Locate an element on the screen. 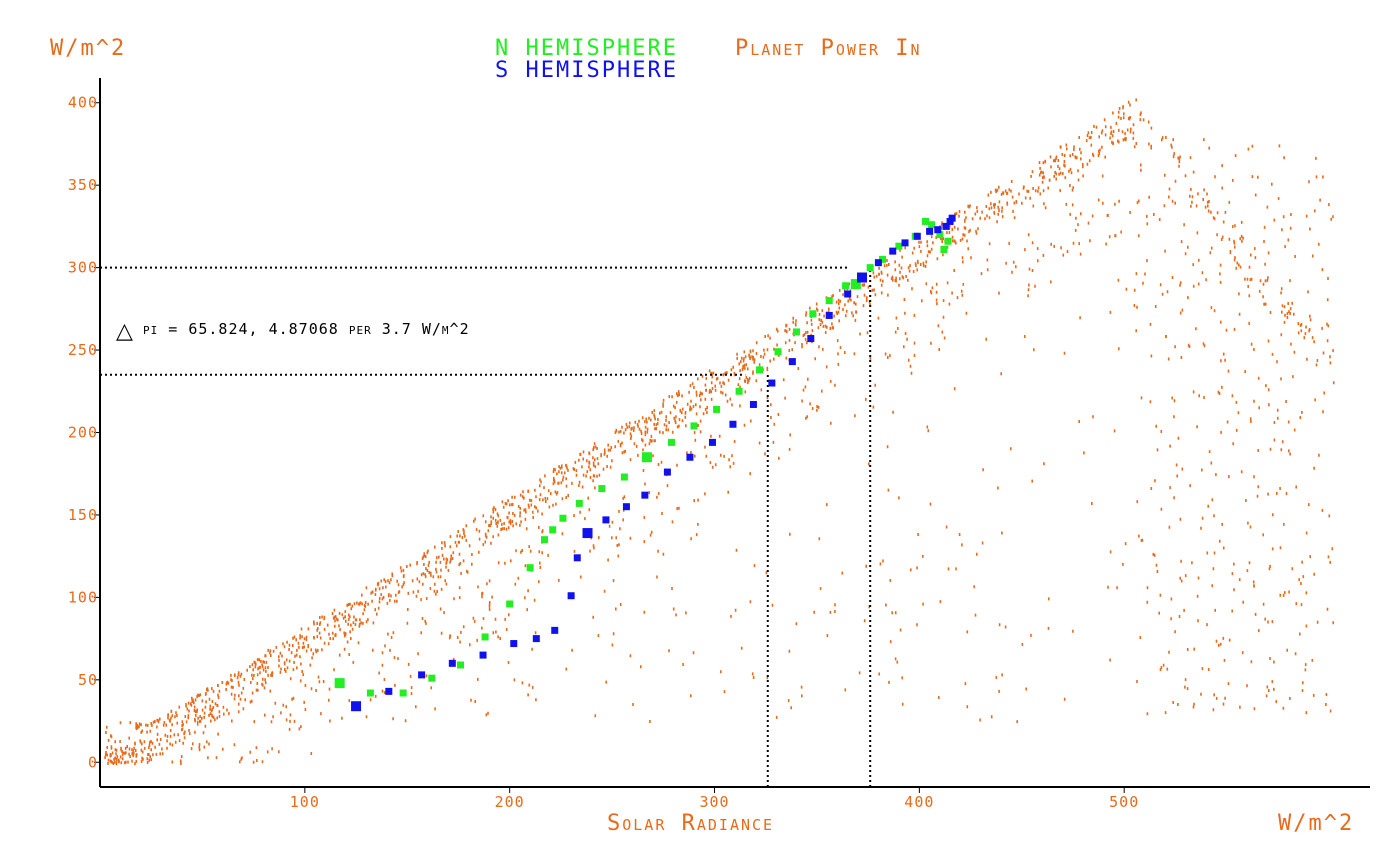 Image resolution: width=1400 pixels, height=863 pixels. y-tick-label: 0 is located at coordinates (93, 762).